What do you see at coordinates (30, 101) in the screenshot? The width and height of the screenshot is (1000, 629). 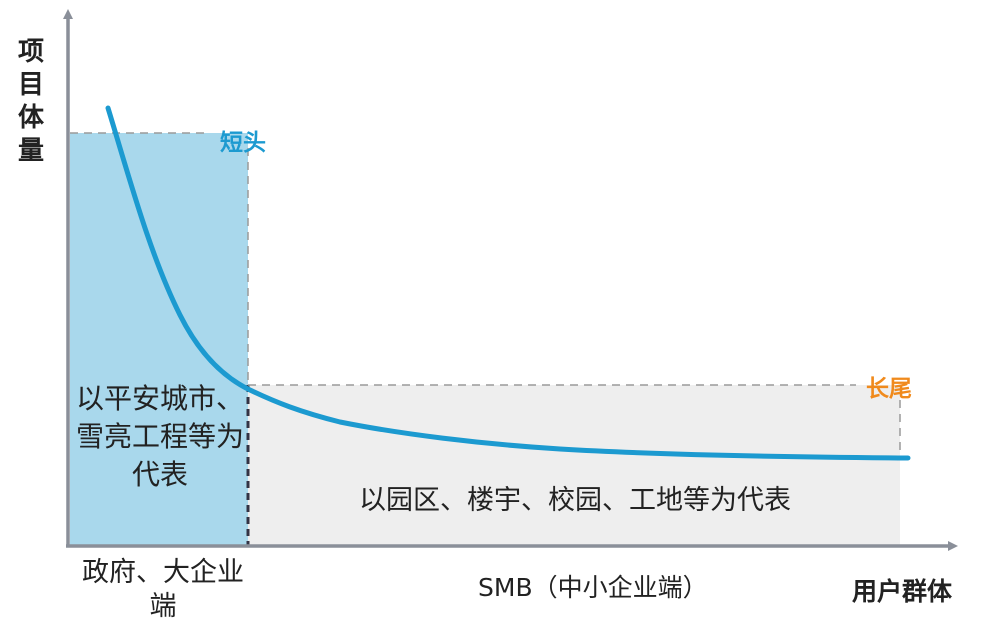 I see `y-axis-label: 项目体量` at bounding box center [30, 101].